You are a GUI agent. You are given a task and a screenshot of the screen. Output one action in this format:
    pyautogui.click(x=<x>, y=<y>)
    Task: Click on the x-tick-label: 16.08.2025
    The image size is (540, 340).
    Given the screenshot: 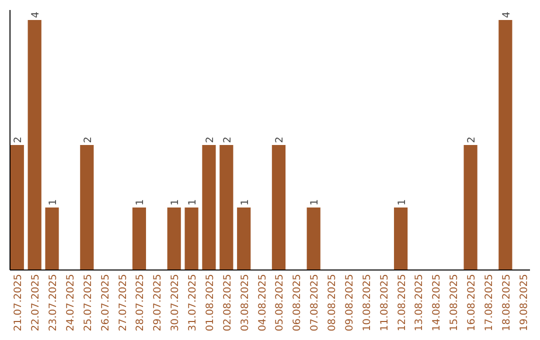 What is the action you would take?
    pyautogui.click(x=472, y=303)
    